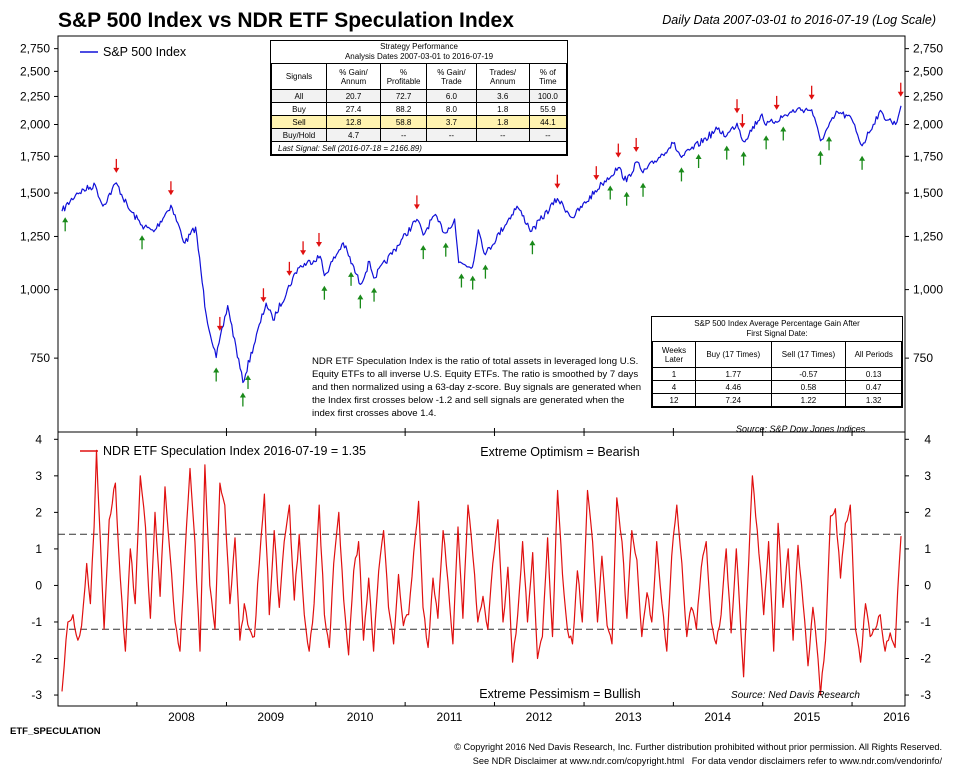 This screenshot has height=772, width=959. I want to click on last-signal: Last Signal: Sell (2016-07-18 = 2166.89), so click(419, 148).